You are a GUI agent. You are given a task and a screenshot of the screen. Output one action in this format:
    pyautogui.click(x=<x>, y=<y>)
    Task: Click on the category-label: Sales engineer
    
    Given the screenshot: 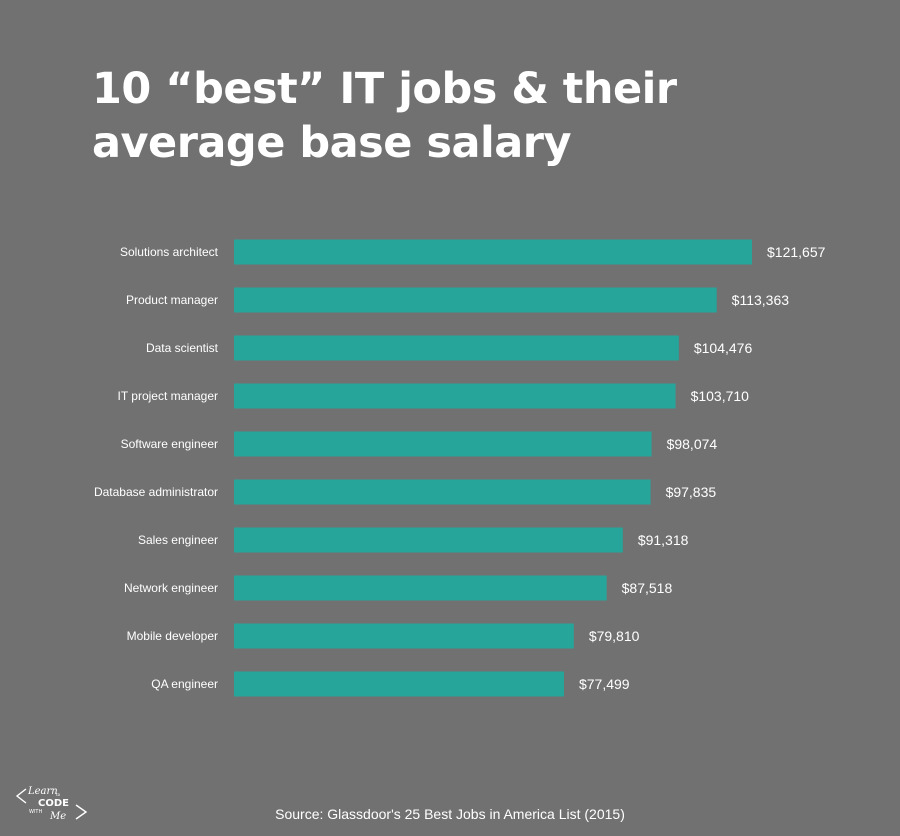 What is the action you would take?
    pyautogui.click(x=178, y=540)
    